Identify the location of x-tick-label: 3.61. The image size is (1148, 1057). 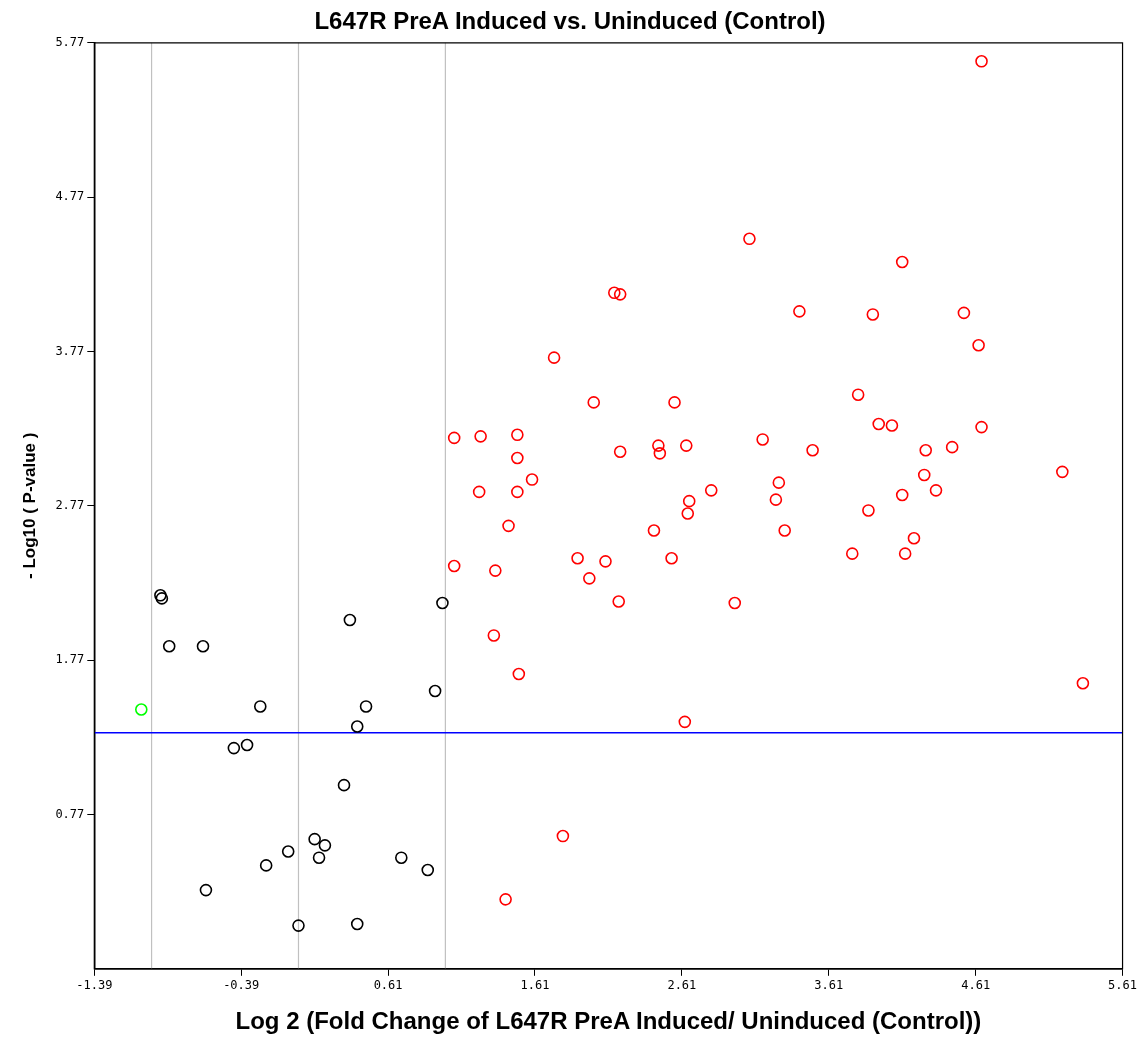
(829, 985).